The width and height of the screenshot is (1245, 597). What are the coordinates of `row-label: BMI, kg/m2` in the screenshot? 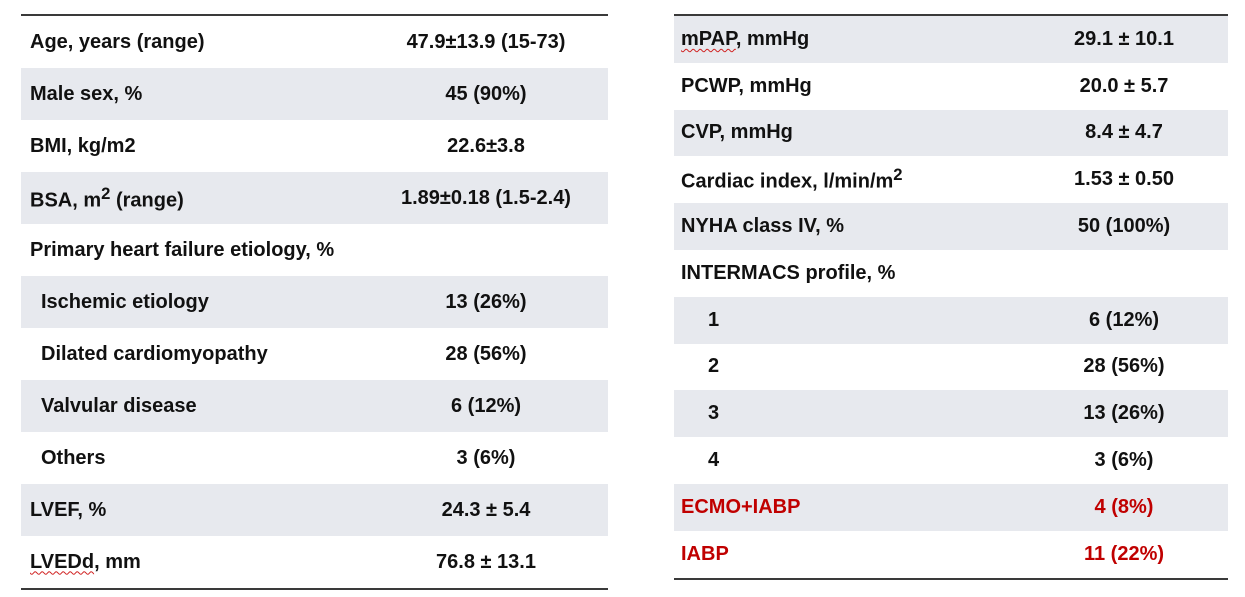 It's located at (83, 145).